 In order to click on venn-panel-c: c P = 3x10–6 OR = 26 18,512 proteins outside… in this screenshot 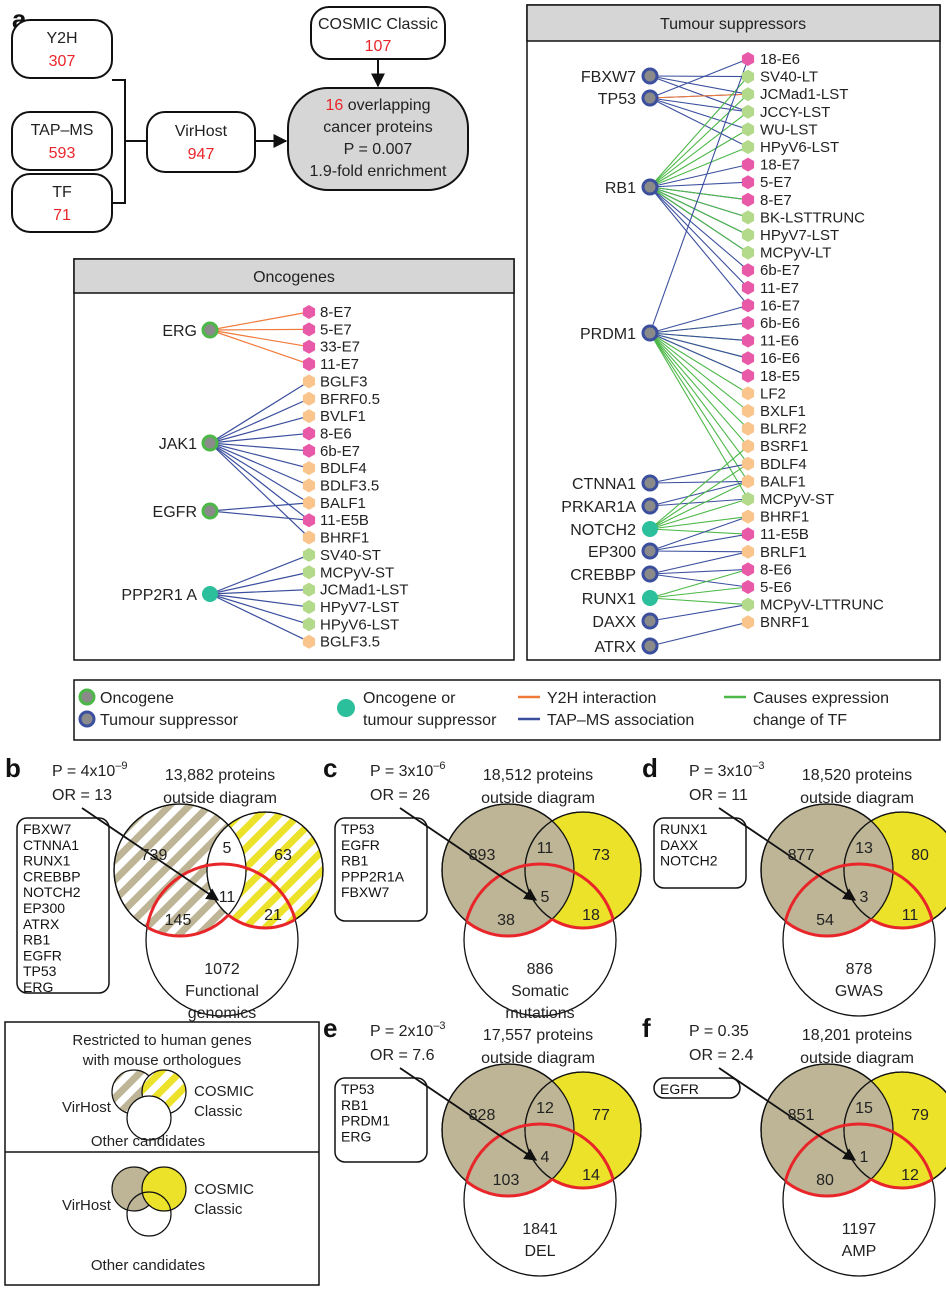, I will do `click(482, 887)`.